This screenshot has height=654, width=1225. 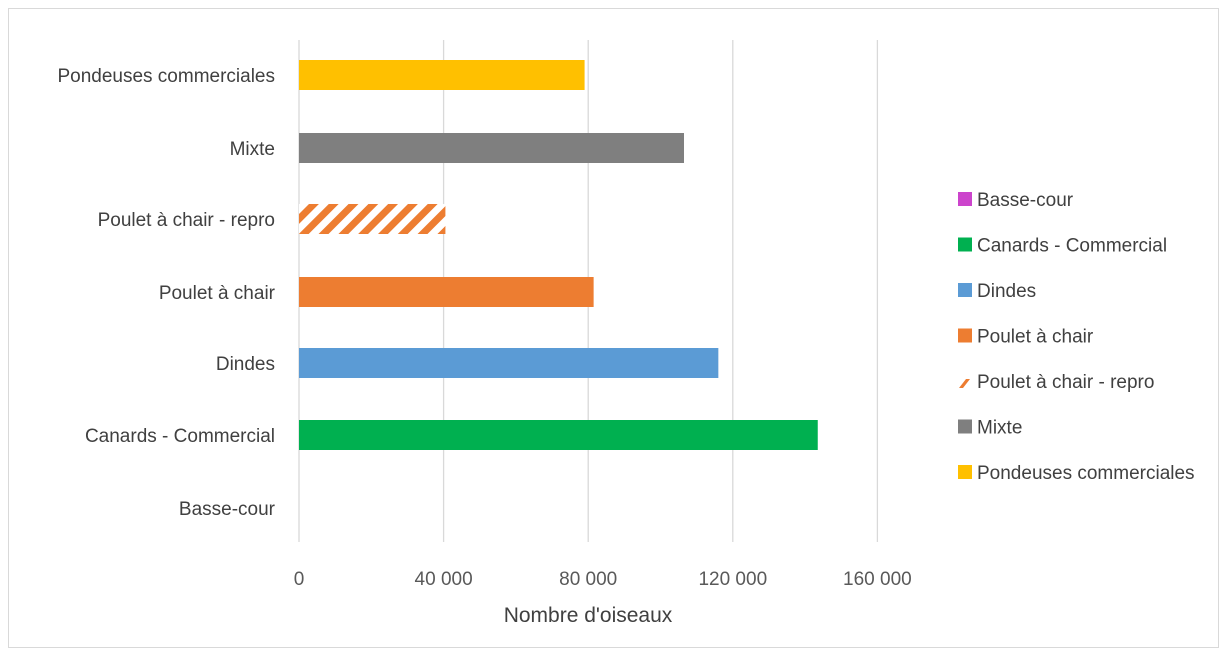 What do you see at coordinates (588, 579) in the screenshot?
I see `x-tick-label-2: 80 000` at bounding box center [588, 579].